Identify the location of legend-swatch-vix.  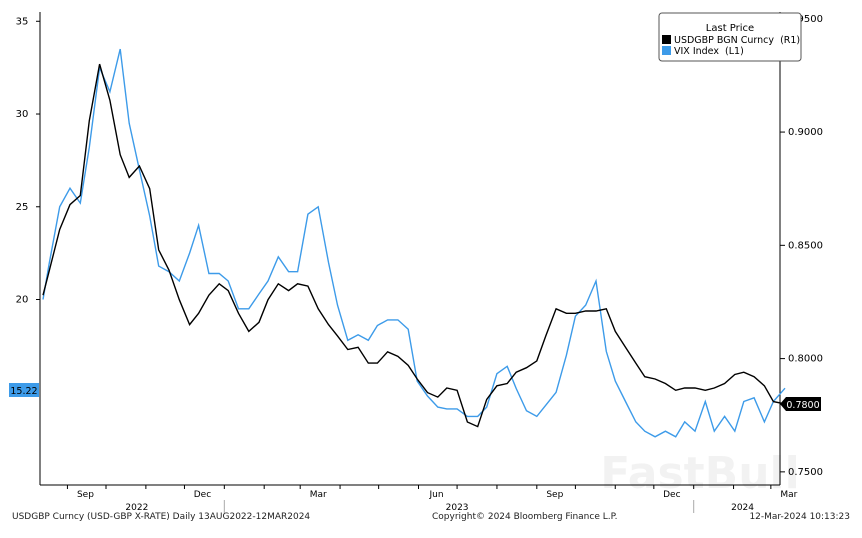
(666, 50).